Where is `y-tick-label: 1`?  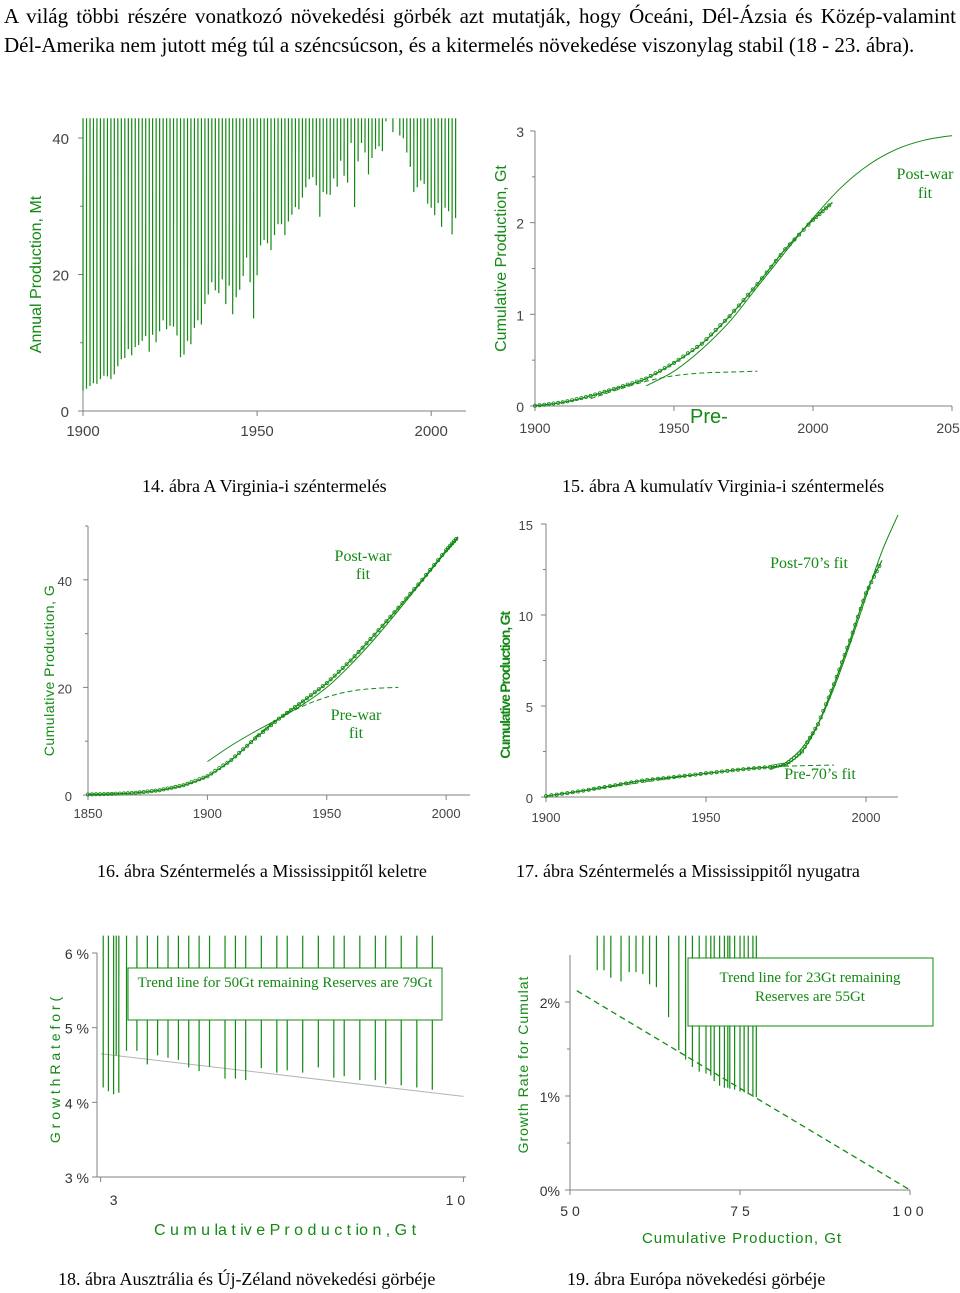
y-tick-label: 1 is located at coordinates (520, 315).